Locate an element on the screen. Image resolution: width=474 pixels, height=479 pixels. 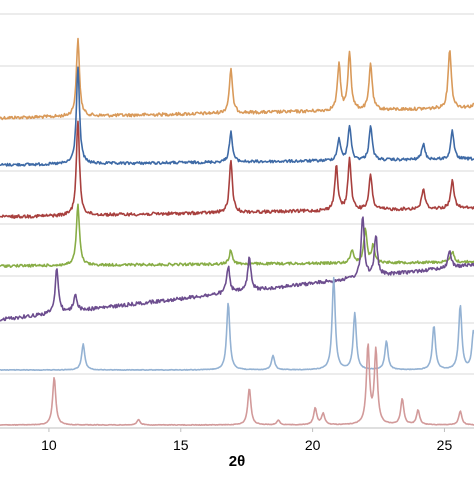
x-tick-label: 15 is located at coordinates (181, 445).